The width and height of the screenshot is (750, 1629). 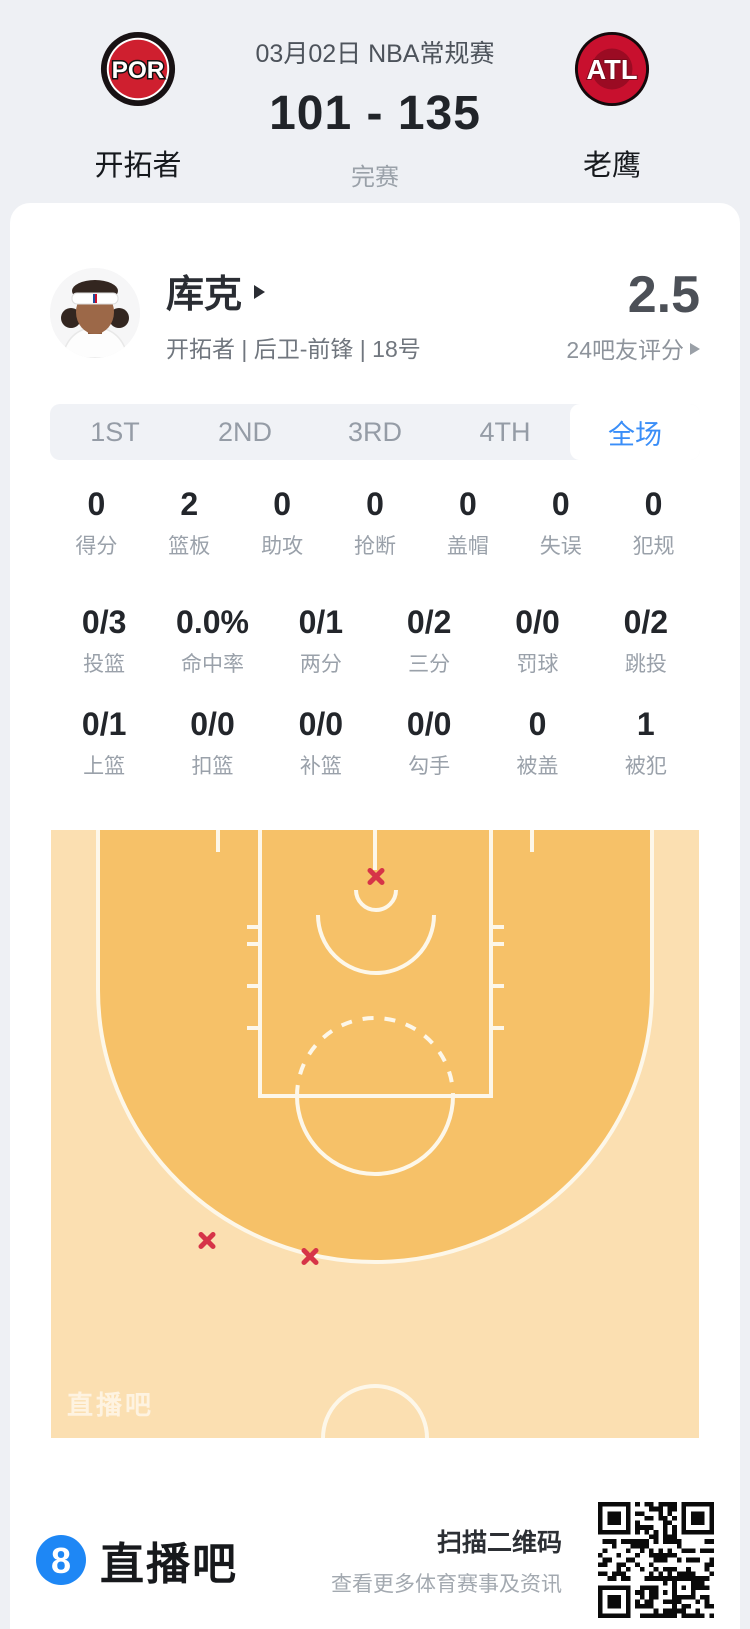 I want to click on home-team-block: POR 开拓者, so click(x=138, y=92).